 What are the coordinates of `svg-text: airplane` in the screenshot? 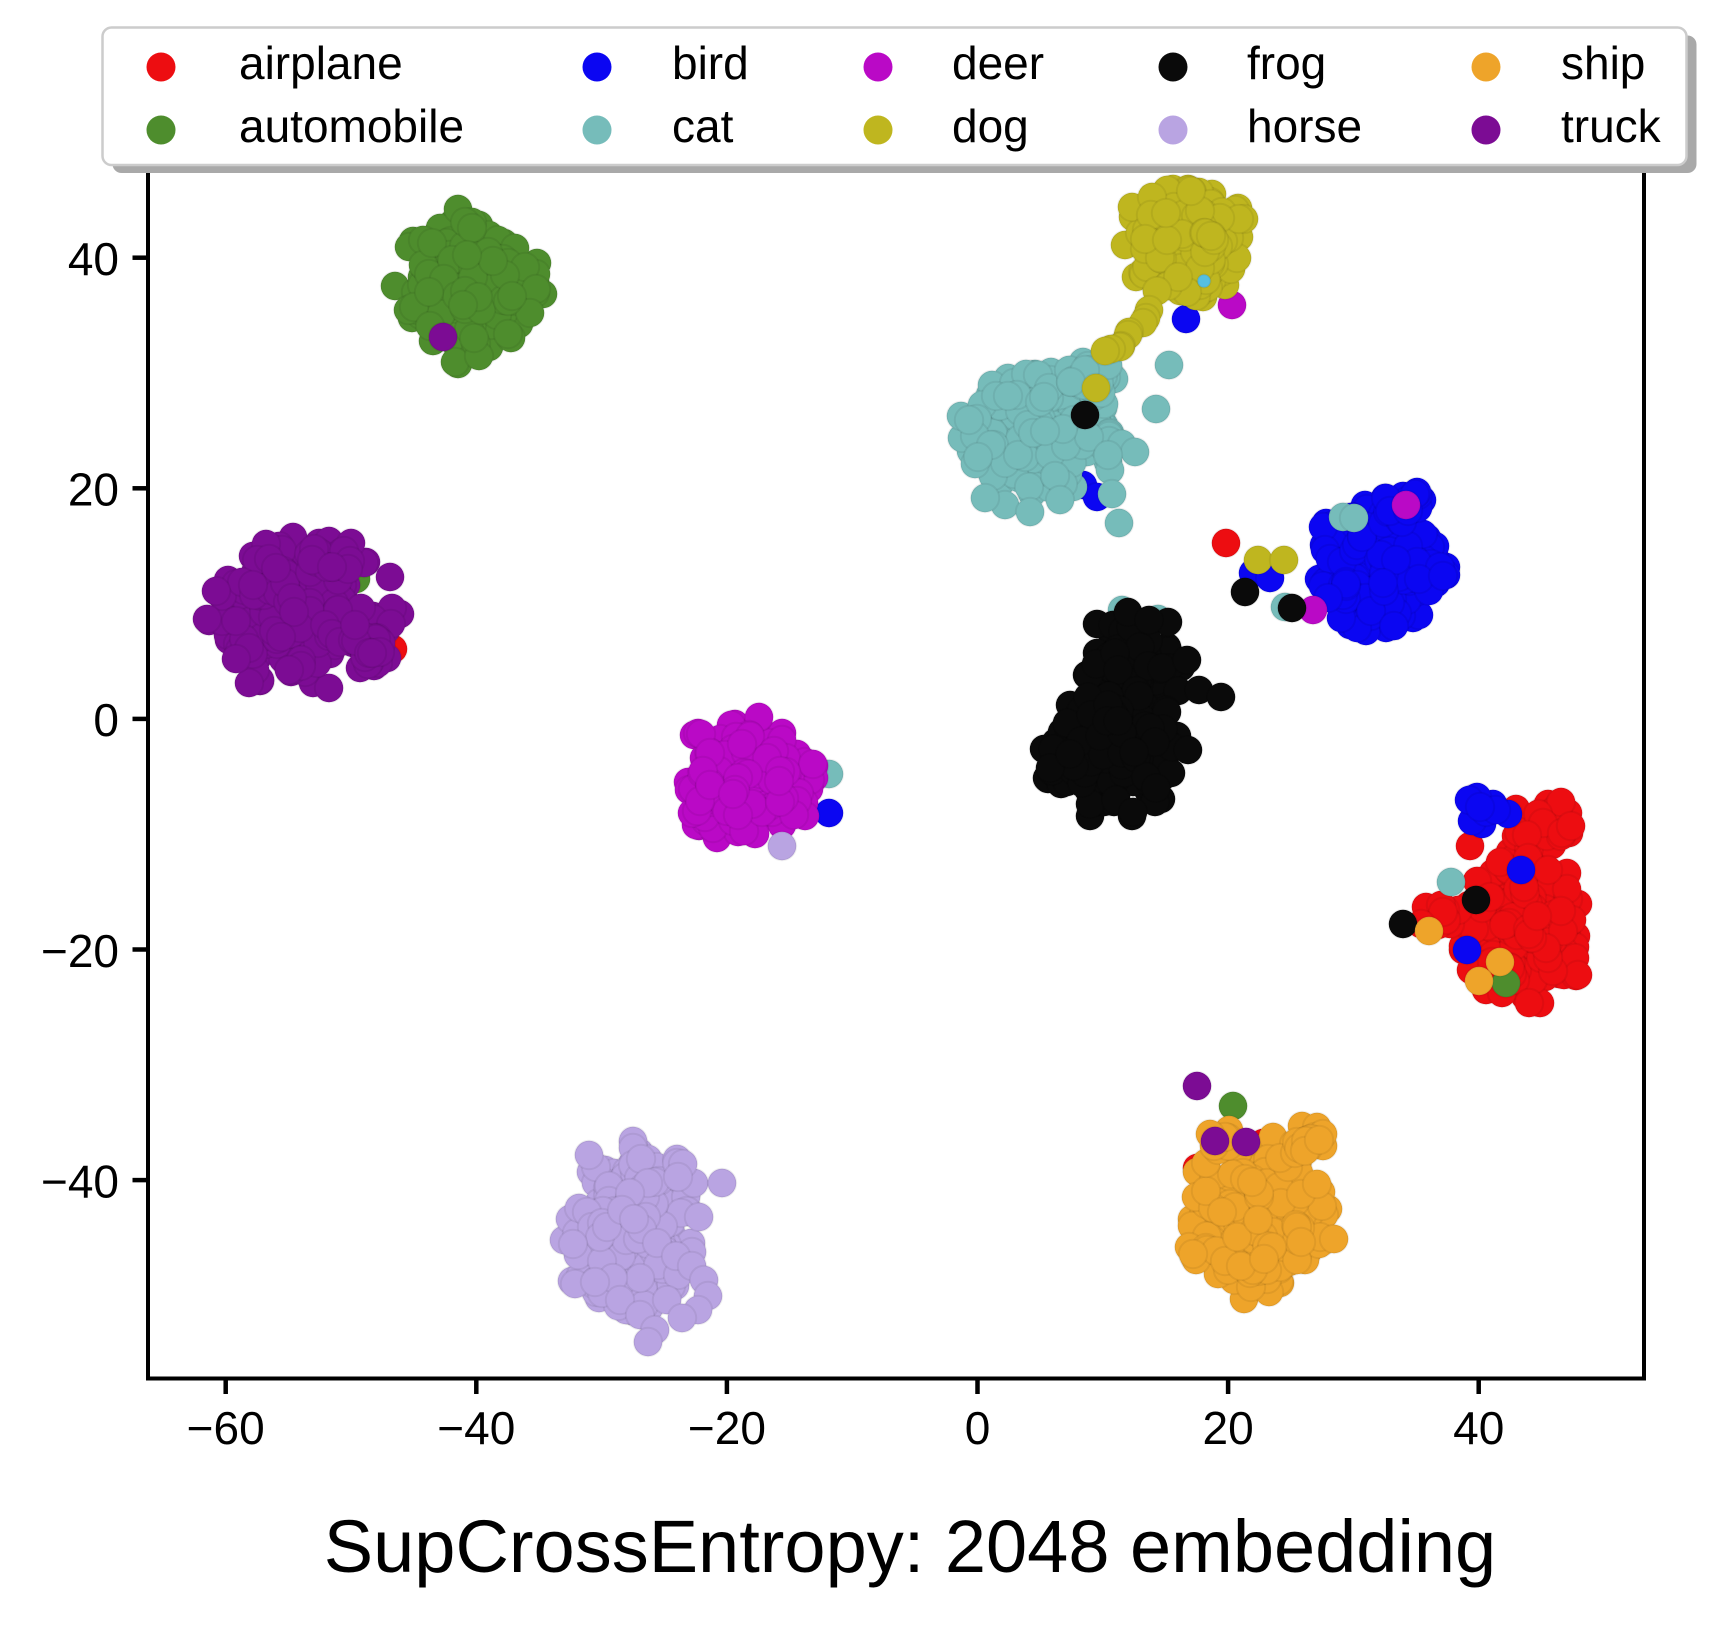 It's located at (321, 63).